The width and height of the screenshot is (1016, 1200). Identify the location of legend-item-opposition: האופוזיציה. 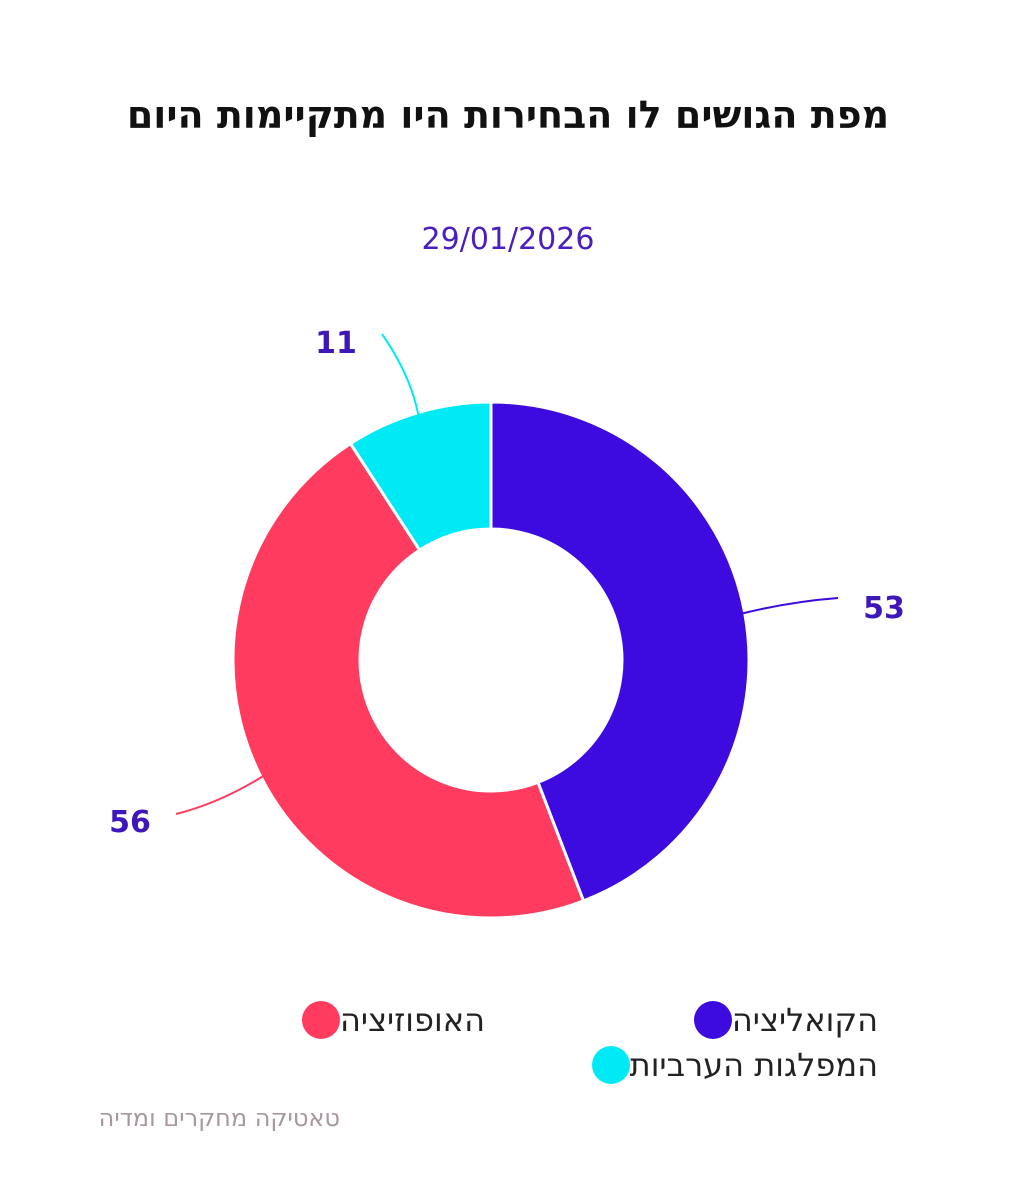
(385, 1020).